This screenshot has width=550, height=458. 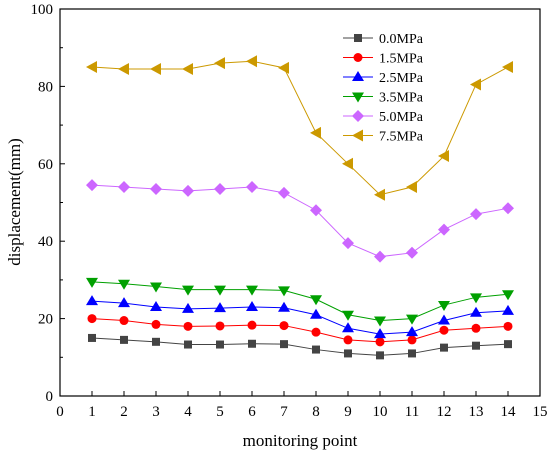 What do you see at coordinates (401, 98) in the screenshot?
I see `legend-label: 3.5MPa` at bounding box center [401, 98].